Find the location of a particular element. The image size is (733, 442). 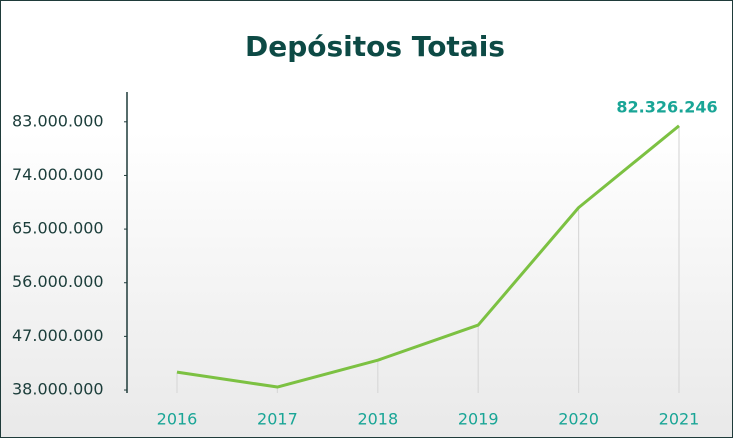

y-tick-label: 83.000.000 is located at coordinates (58, 120).